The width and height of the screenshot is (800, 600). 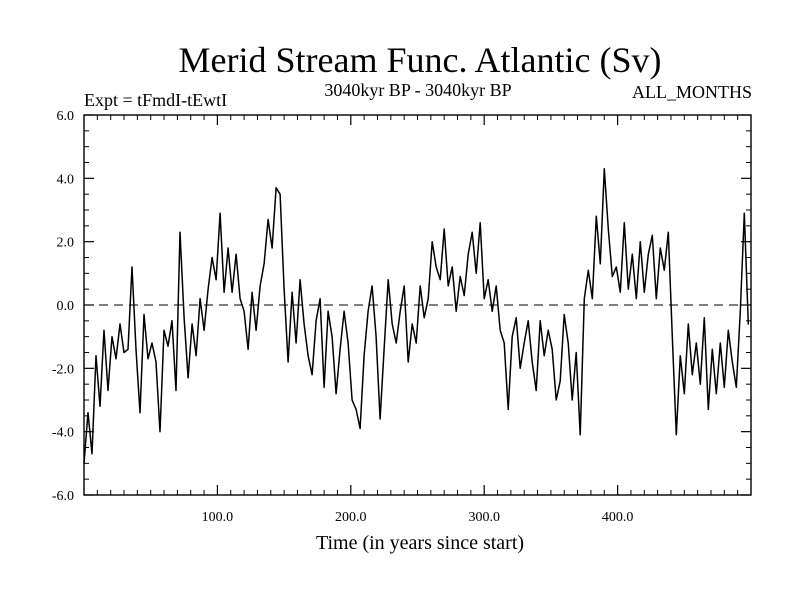 I want to click on y-tick-label: -2.0, so click(x=63, y=369).